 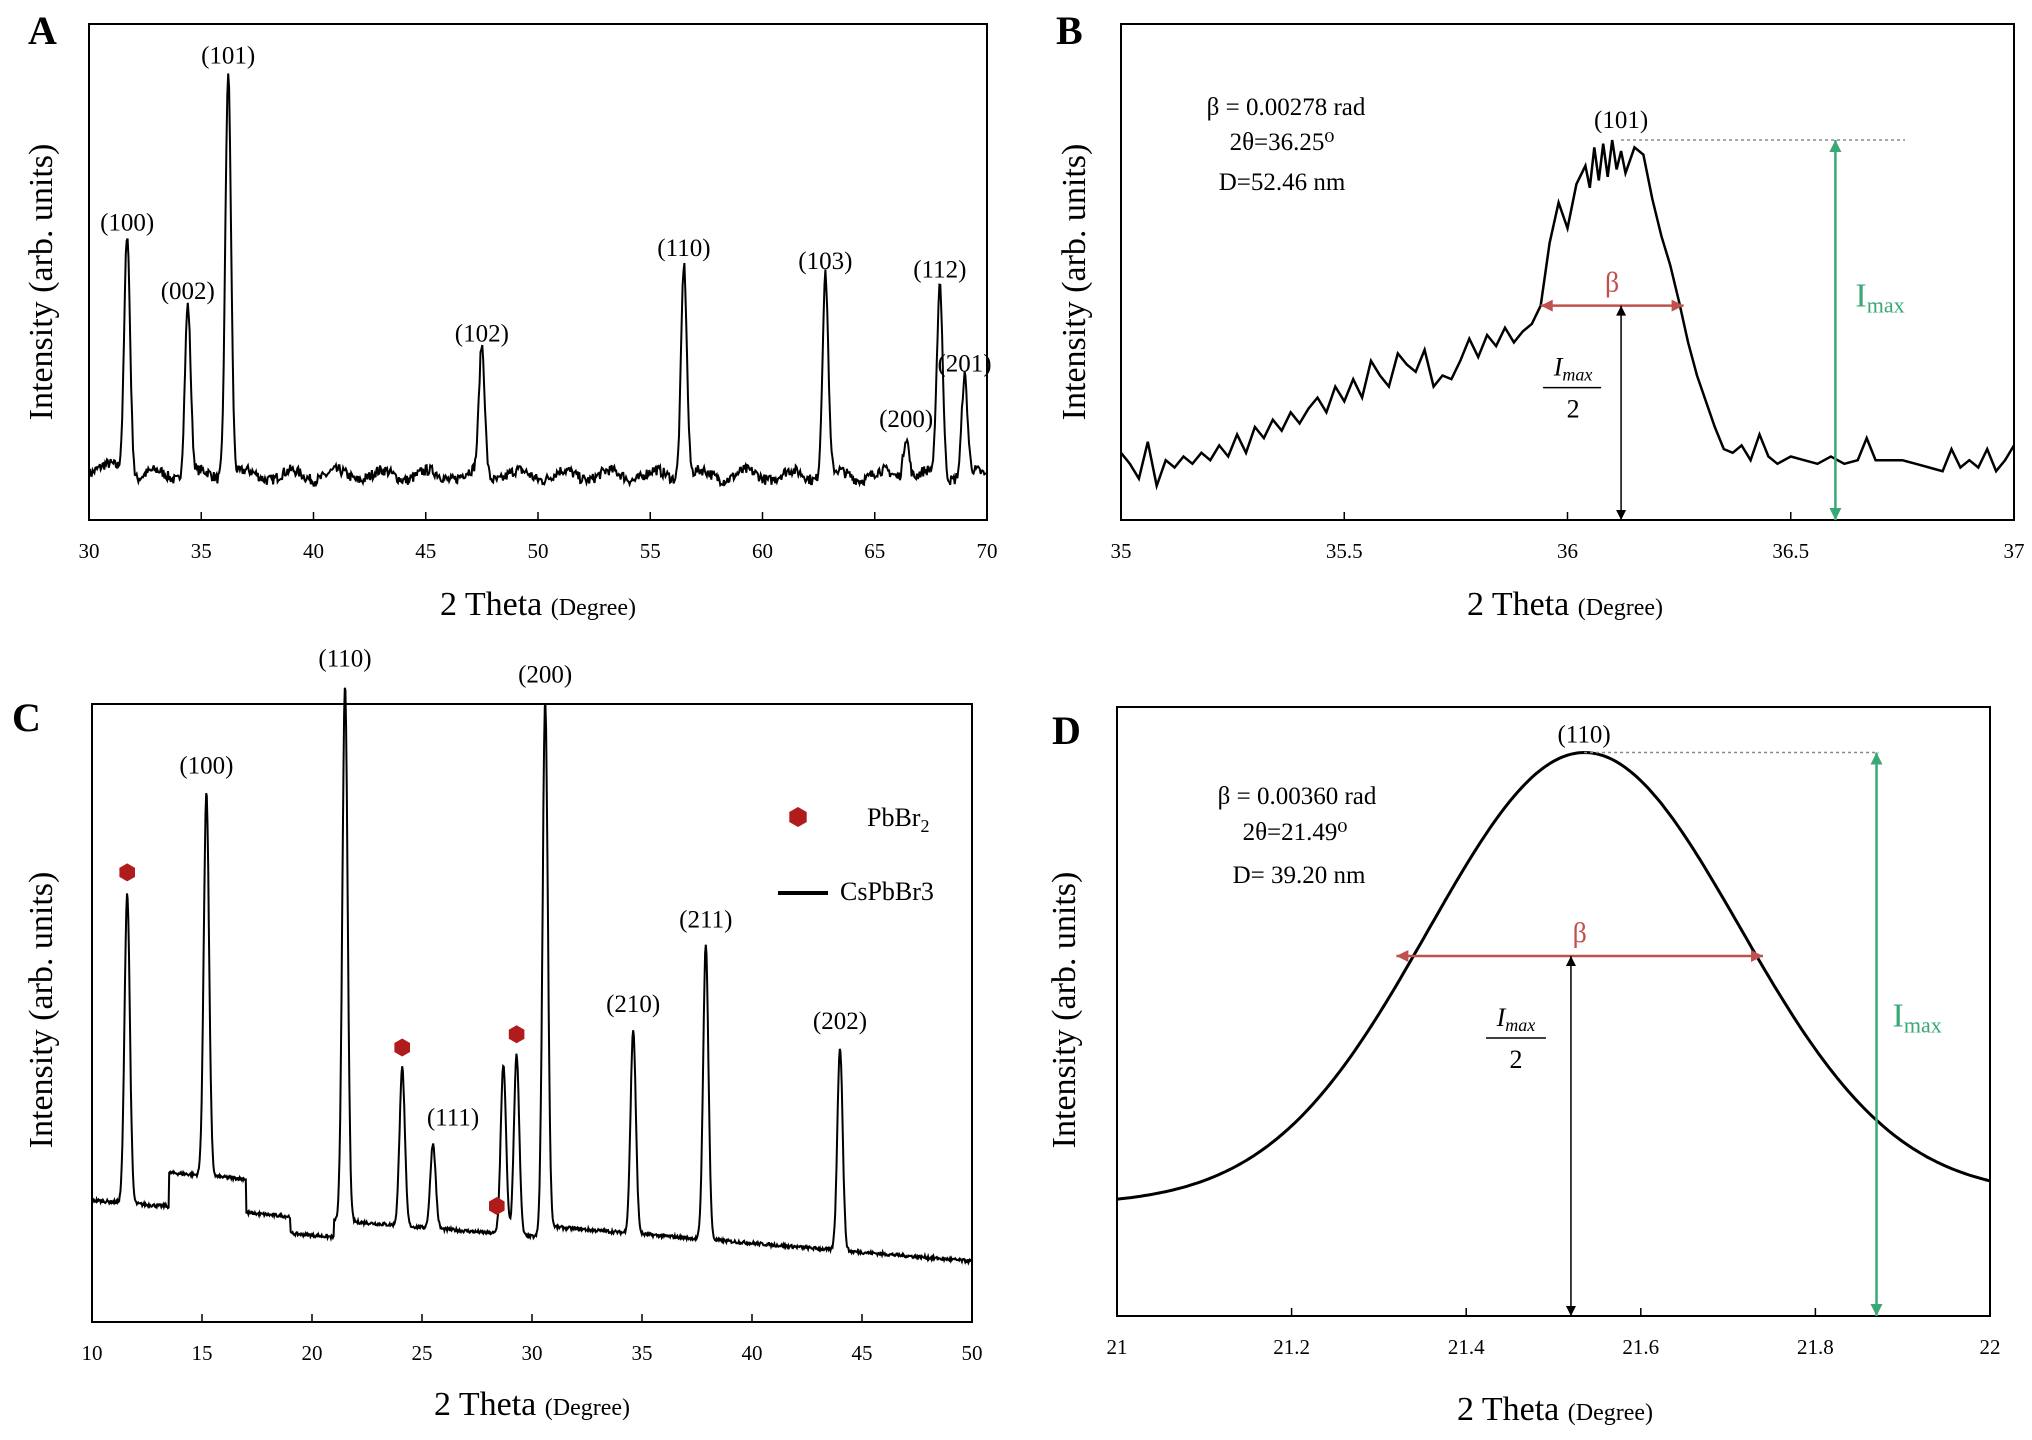 What do you see at coordinates (1555, 1409) in the screenshot?
I see `panel-d-xlabel: 2 Theta (Degree)` at bounding box center [1555, 1409].